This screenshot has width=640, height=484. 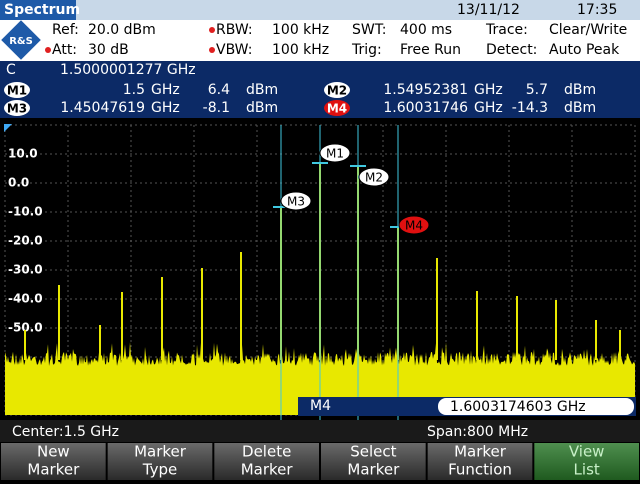 What do you see at coordinates (587, 452) in the screenshot?
I see `softkey-label: View` at bounding box center [587, 452].